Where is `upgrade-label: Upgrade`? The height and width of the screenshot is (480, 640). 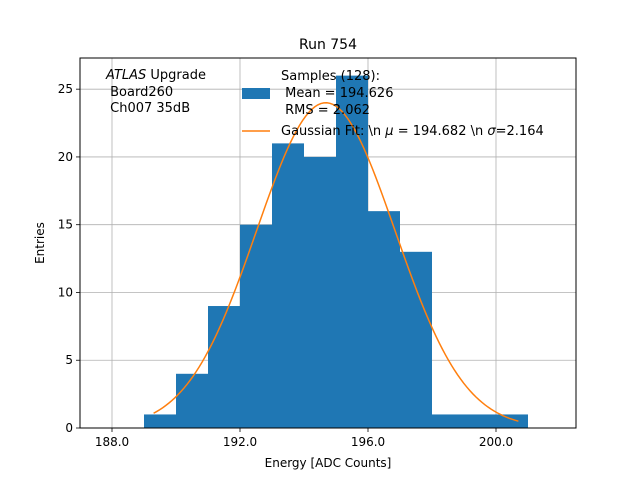 upgrade-label: Upgrade is located at coordinates (176, 75).